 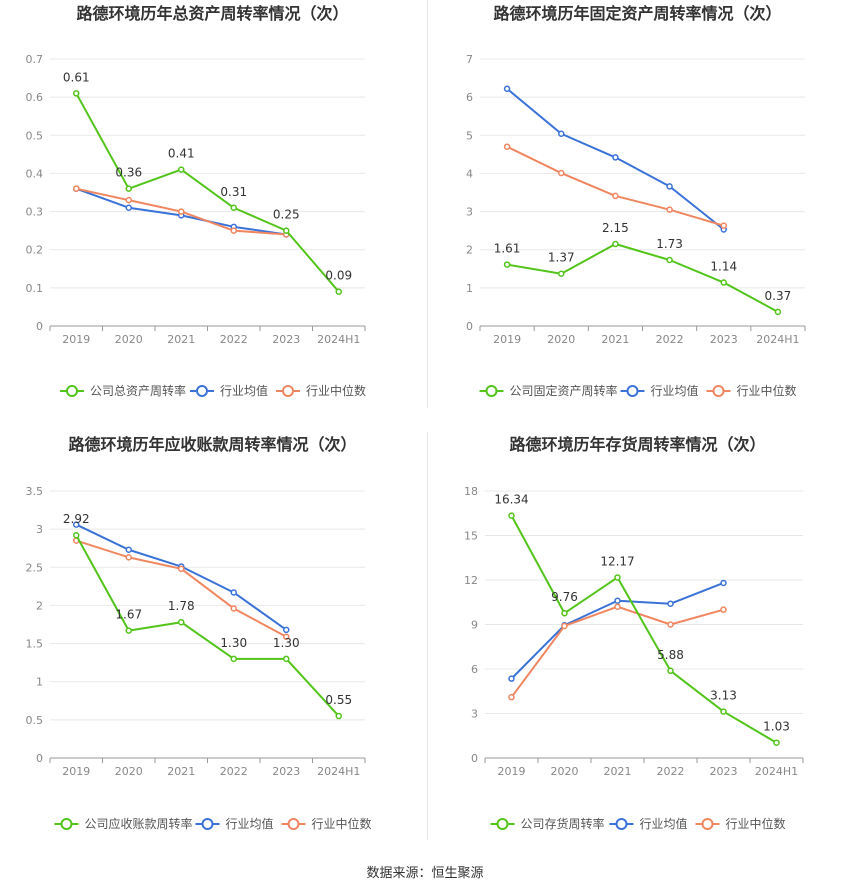 What do you see at coordinates (139, 823) in the screenshot?
I see `legend-label: 公司应收账款周转率` at bounding box center [139, 823].